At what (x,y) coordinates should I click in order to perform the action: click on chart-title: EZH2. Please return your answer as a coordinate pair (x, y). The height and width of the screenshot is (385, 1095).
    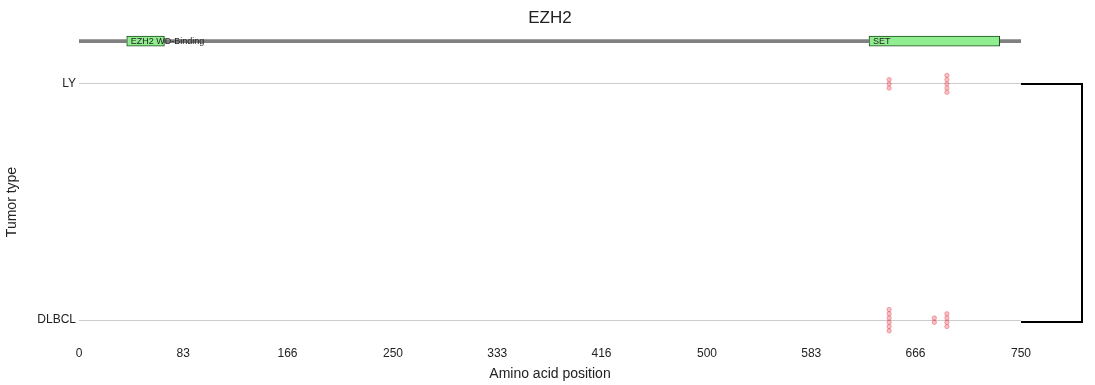
    Looking at the image, I should click on (550, 17).